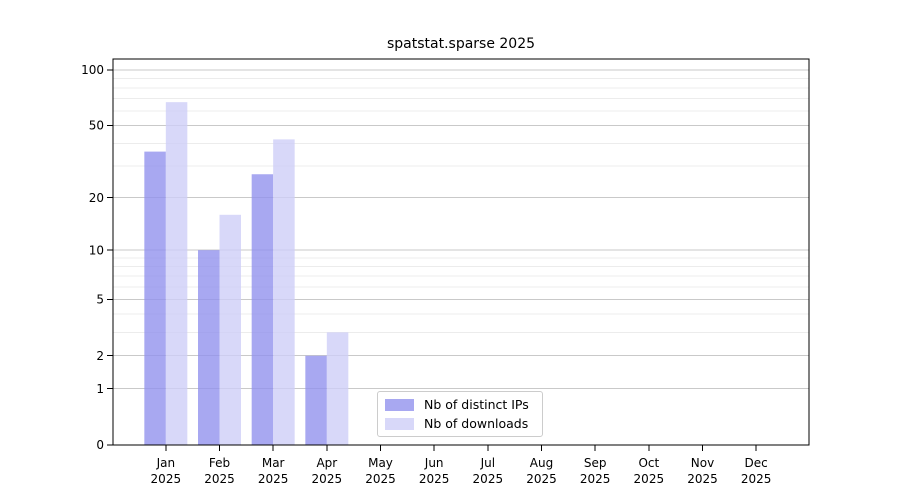 This screenshot has height=500, width=900. I want to click on x-tick-label-month: Feb, so click(219, 463).